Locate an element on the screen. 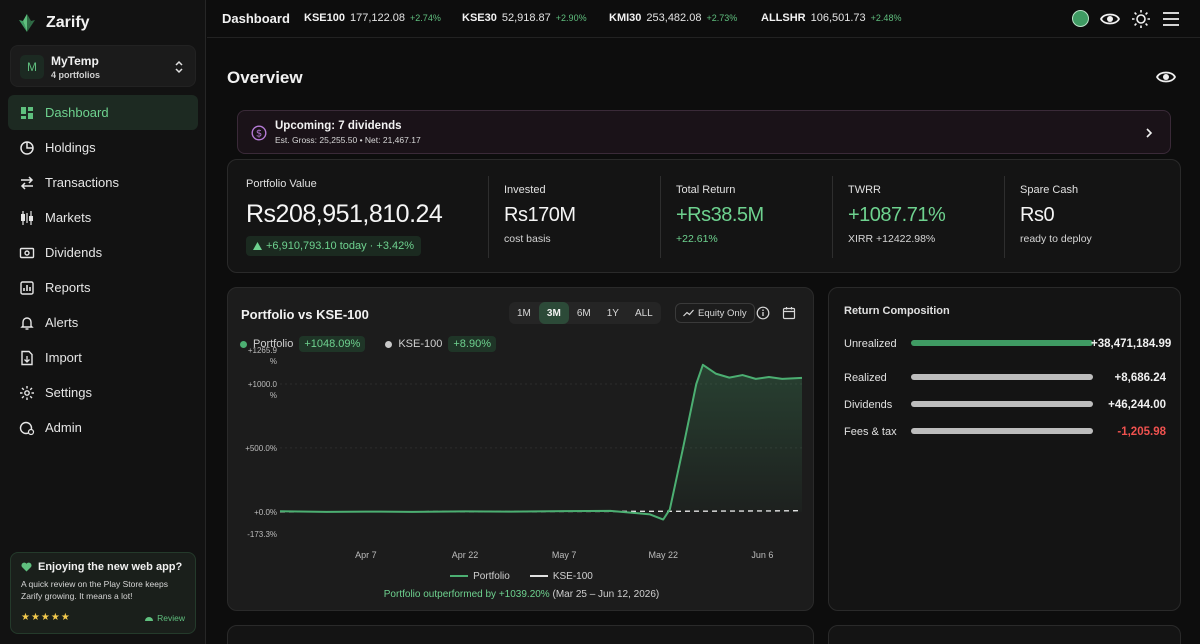 The width and height of the screenshot is (1200, 644). stat-value: +Rs38.5M is located at coordinates (720, 215).